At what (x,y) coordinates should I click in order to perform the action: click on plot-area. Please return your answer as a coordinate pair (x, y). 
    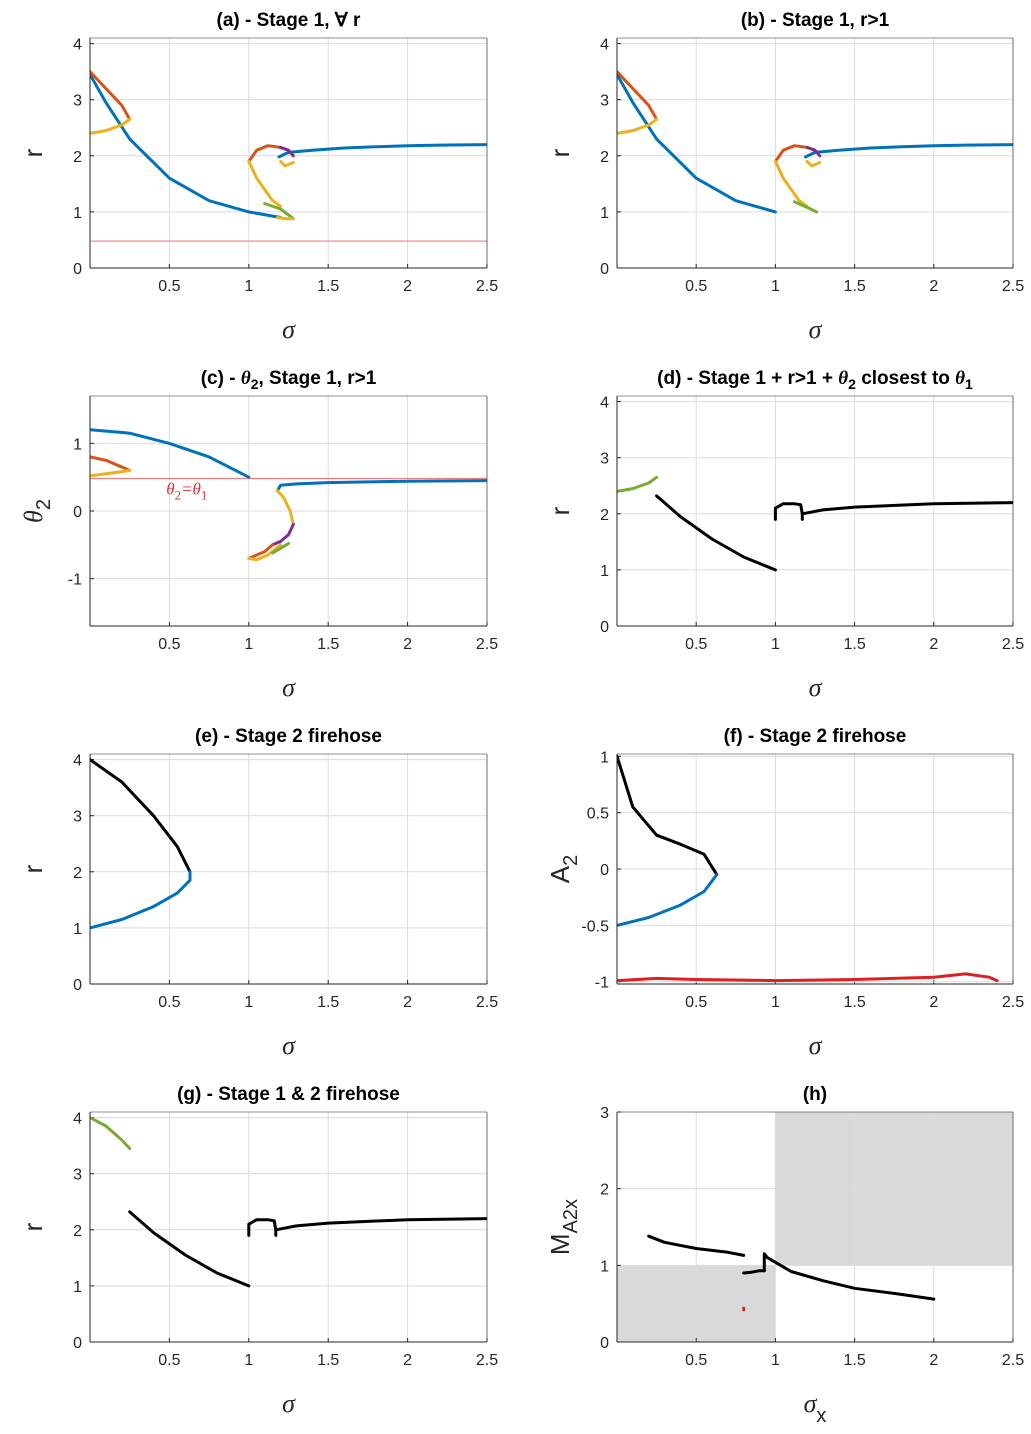
    Looking at the image, I should click on (288, 869).